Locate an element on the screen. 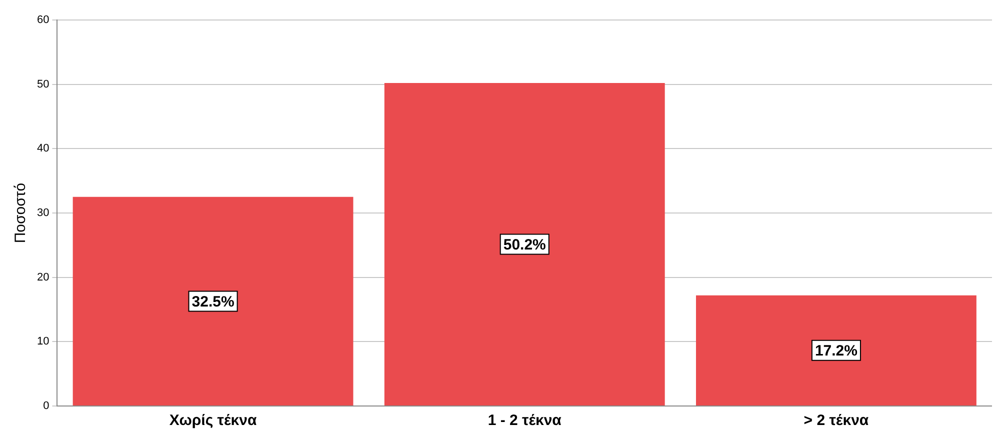 This screenshot has width=1000, height=444. data-label: 50.2% is located at coordinates (524, 245).